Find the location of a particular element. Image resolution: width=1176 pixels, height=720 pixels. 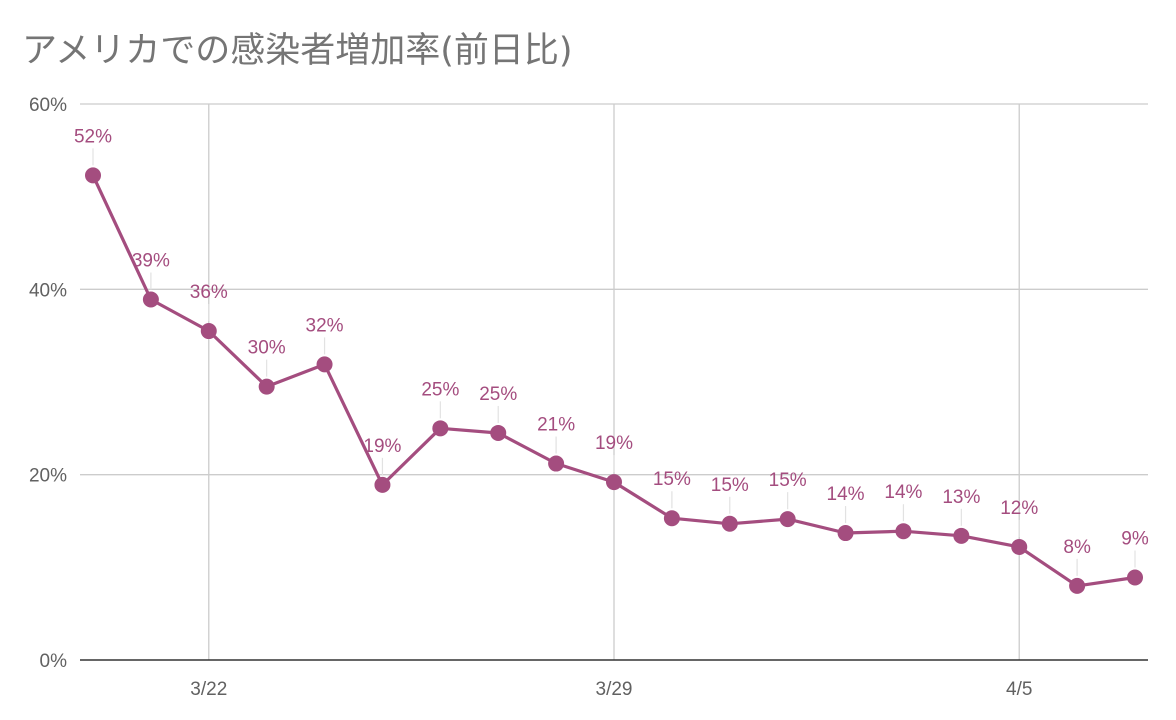

x-axis-ticks: 3/22 3/29 4/5 is located at coordinates (611, 689).